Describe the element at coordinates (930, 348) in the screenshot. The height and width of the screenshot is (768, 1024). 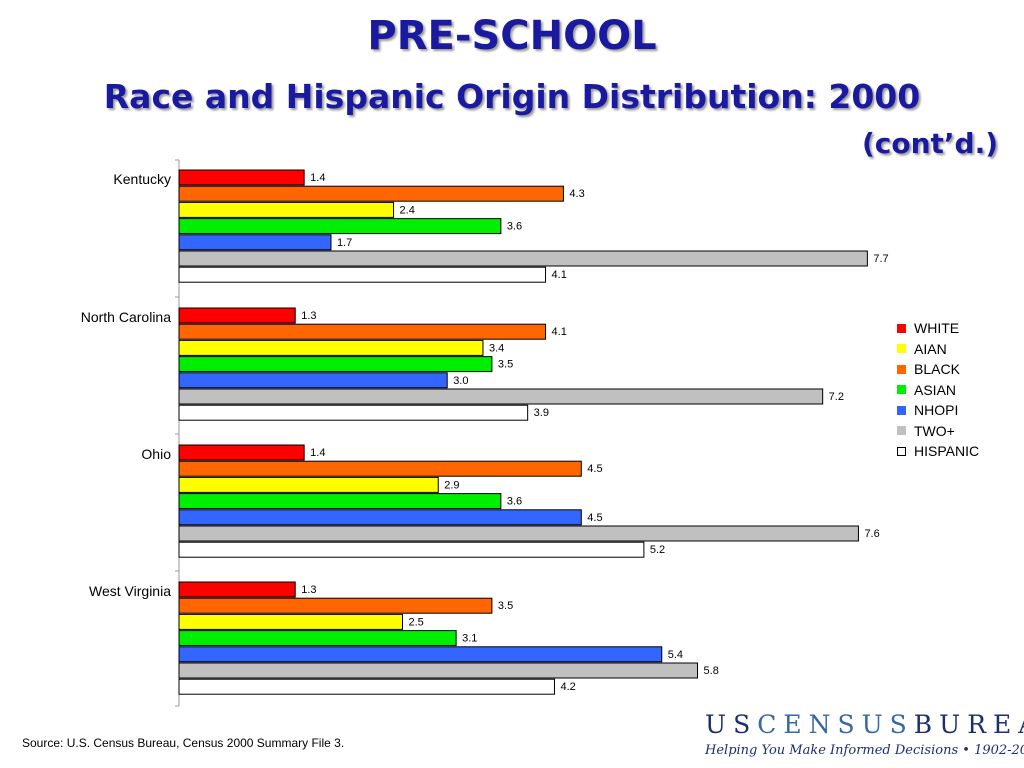
I see `legend-label: AIAN` at that location.